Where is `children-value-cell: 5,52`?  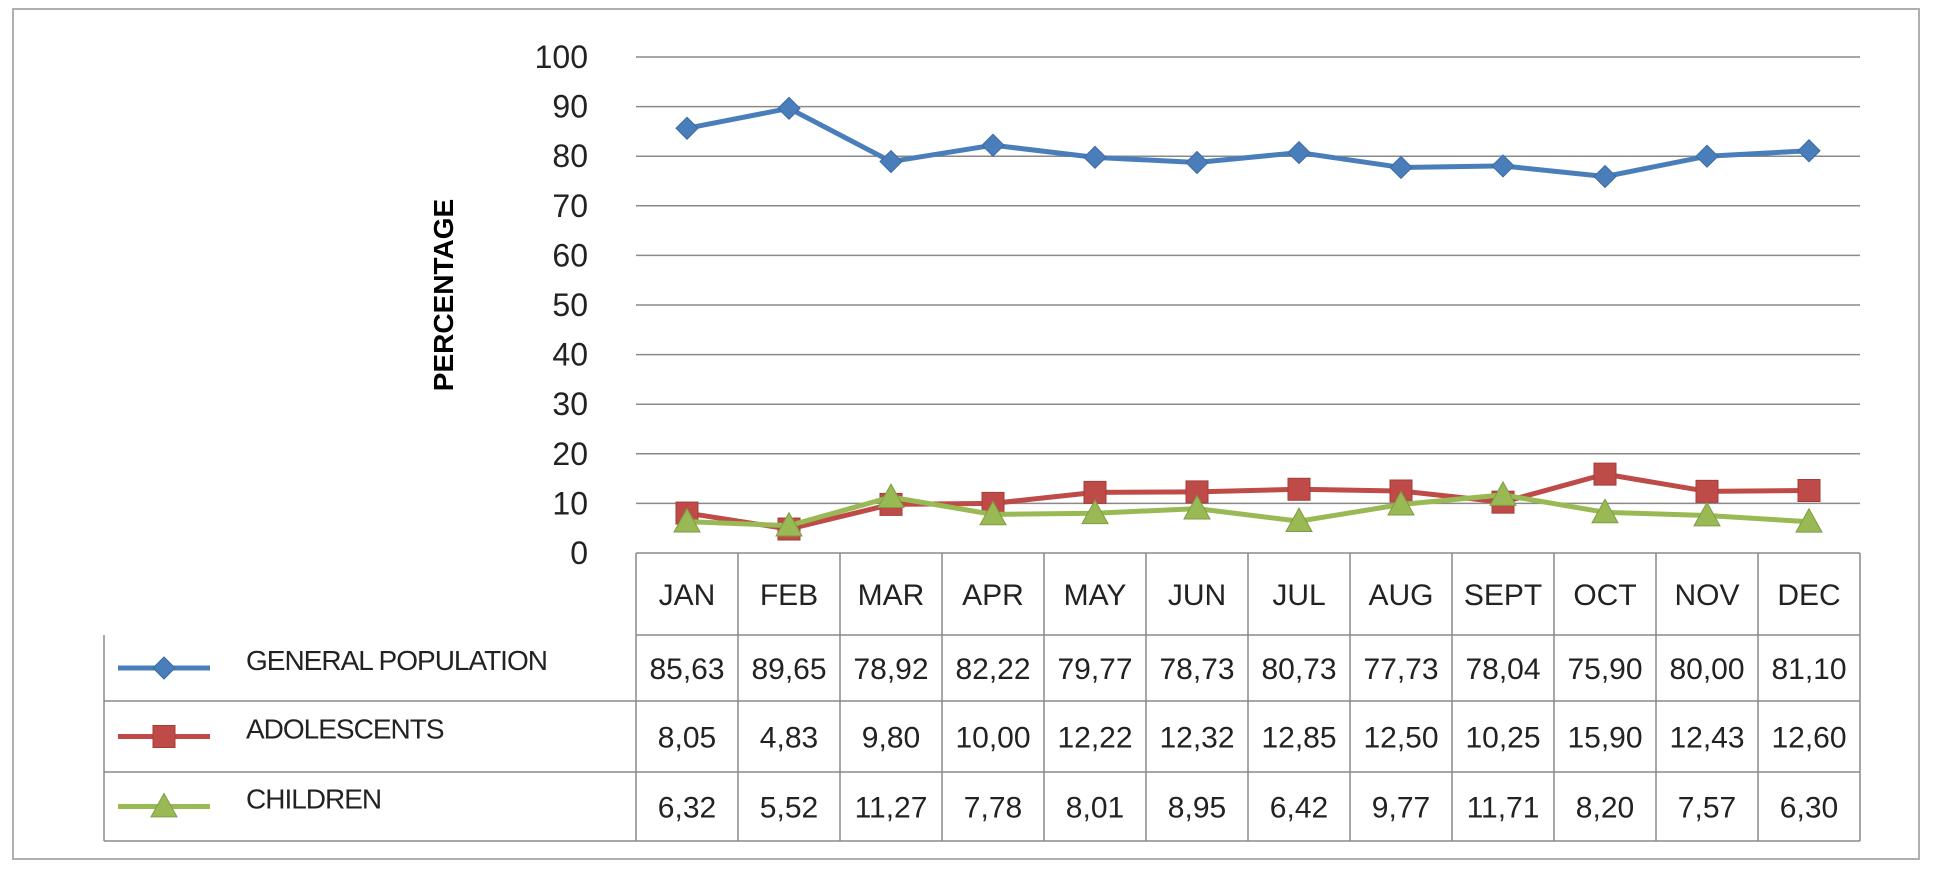 children-value-cell: 5,52 is located at coordinates (789, 808).